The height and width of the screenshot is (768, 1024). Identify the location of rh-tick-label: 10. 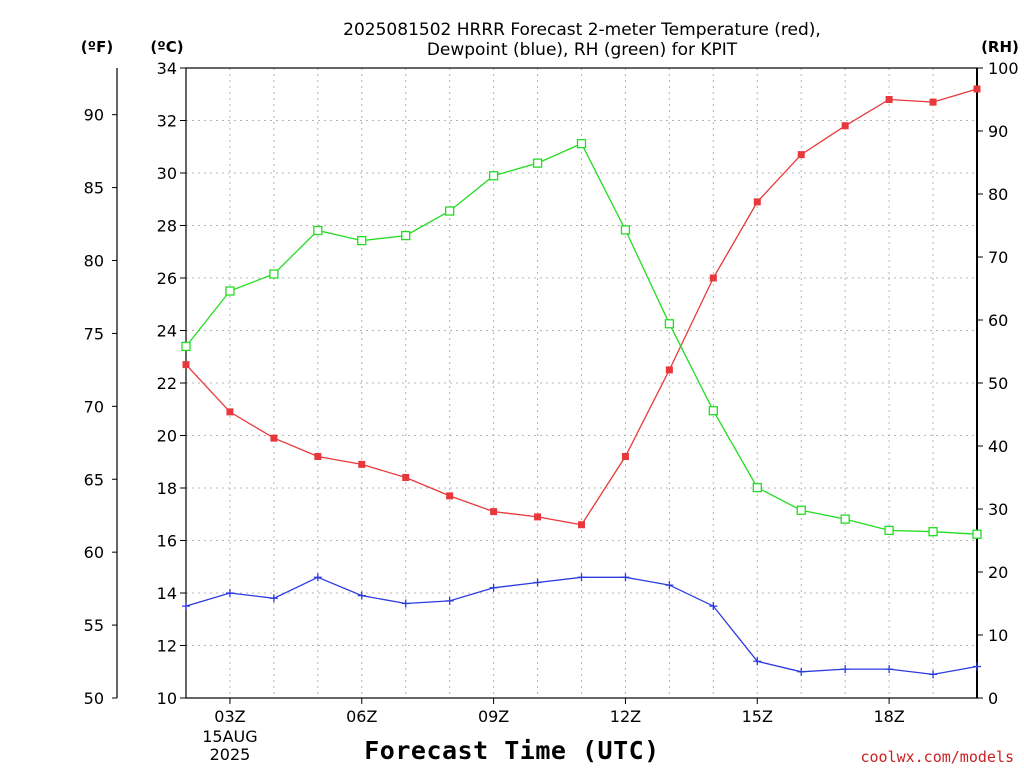
(998, 635).